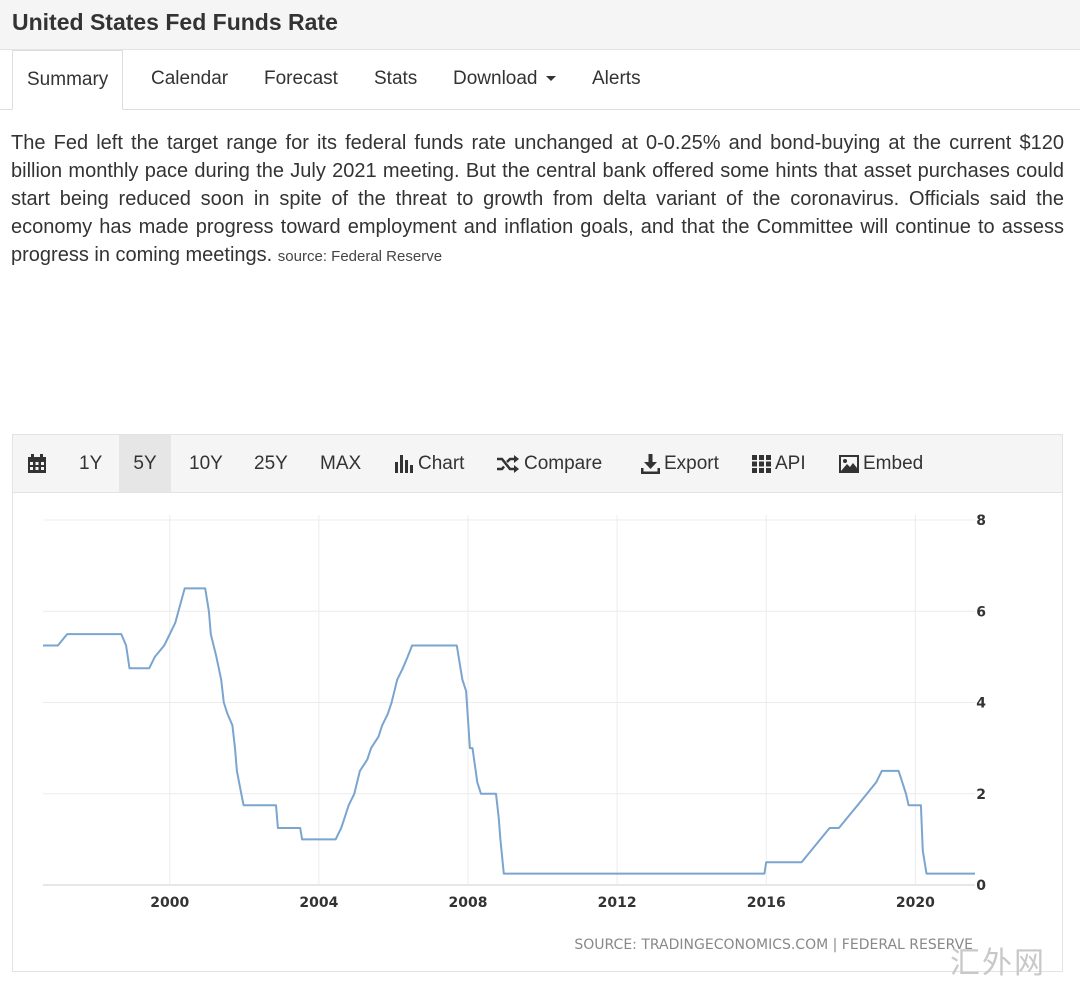 The height and width of the screenshot is (985, 1080). I want to click on tab-alerts: Alerts, so click(616, 80).